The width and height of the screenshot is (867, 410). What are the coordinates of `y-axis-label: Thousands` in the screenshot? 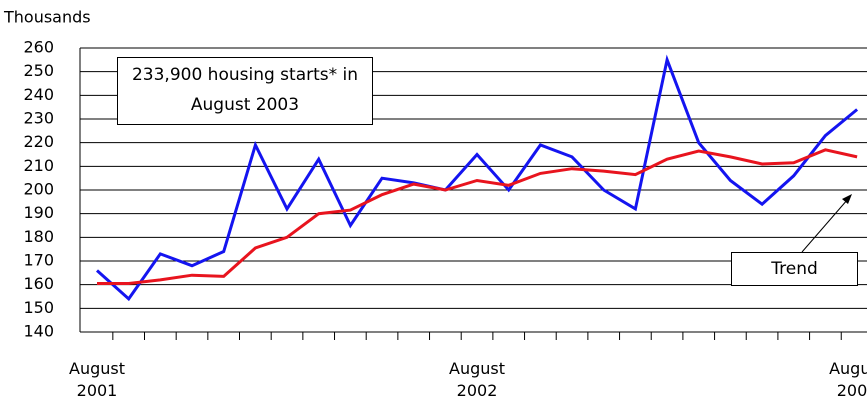 It's located at (47, 17).